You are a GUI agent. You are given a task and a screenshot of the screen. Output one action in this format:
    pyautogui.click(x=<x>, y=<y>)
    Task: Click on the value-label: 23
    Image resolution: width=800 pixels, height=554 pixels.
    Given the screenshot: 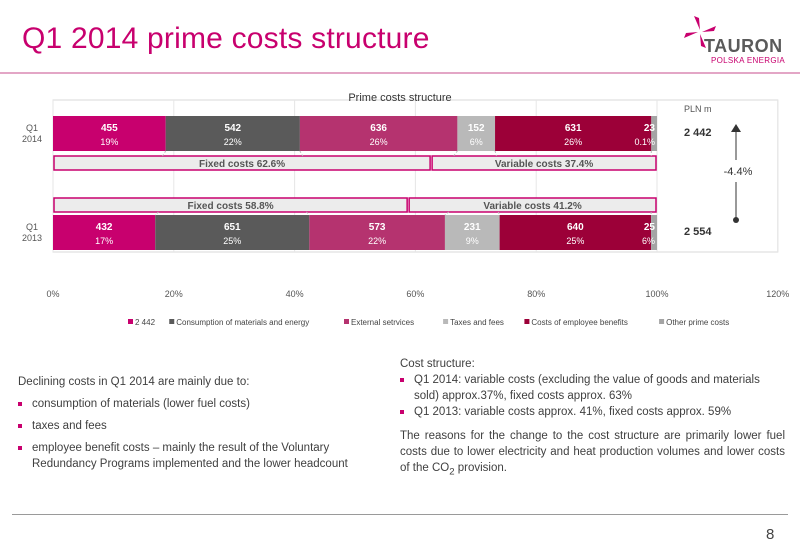 What is the action you would take?
    pyautogui.click(x=650, y=128)
    